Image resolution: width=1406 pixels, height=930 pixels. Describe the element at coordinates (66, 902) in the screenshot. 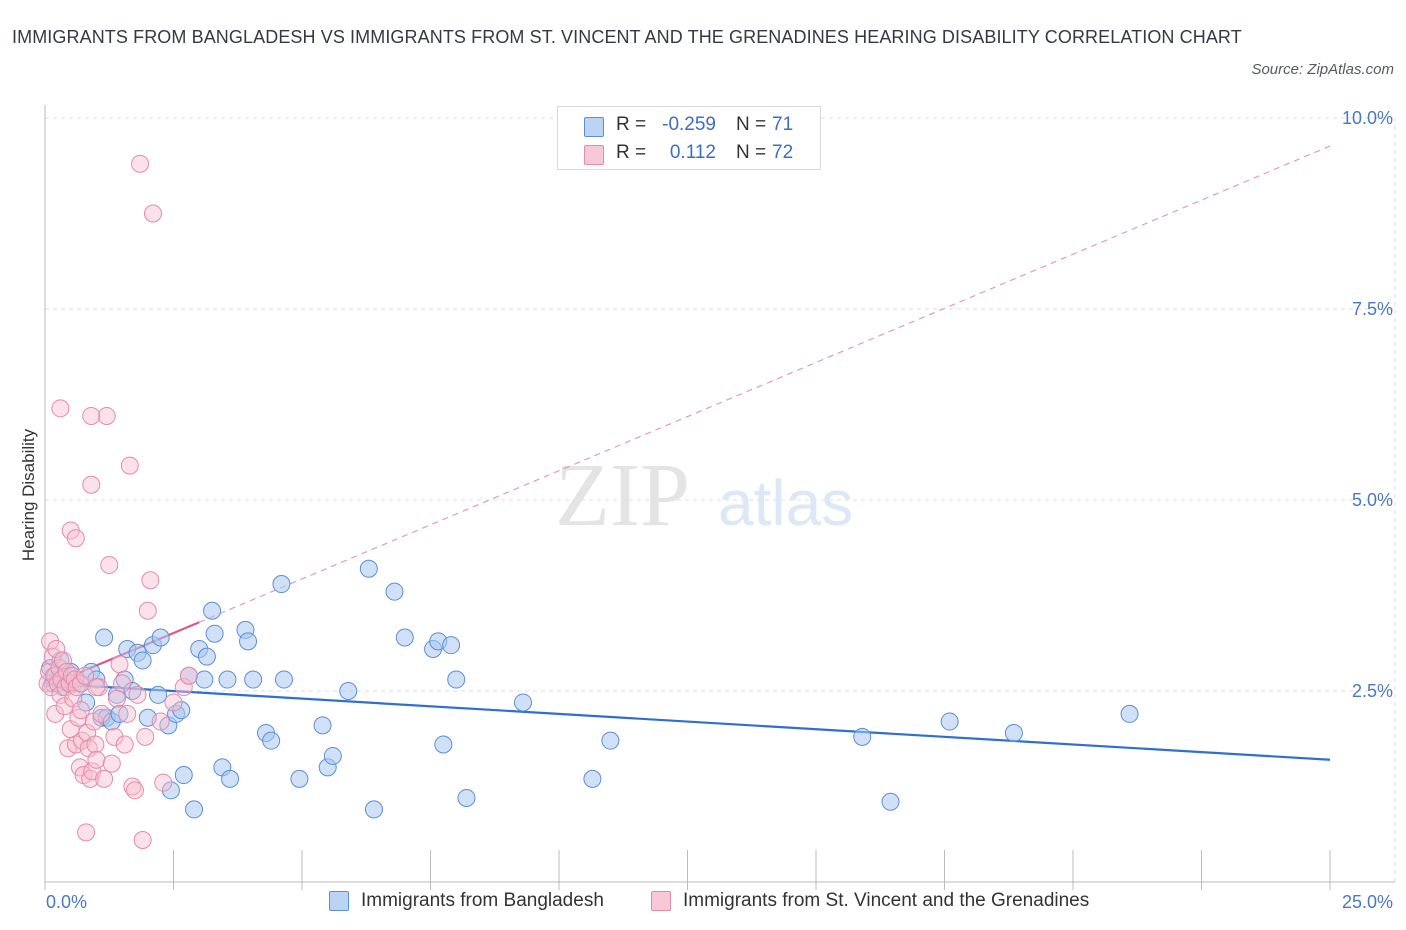

I see `x-tick-label-min: 0.0%` at that location.